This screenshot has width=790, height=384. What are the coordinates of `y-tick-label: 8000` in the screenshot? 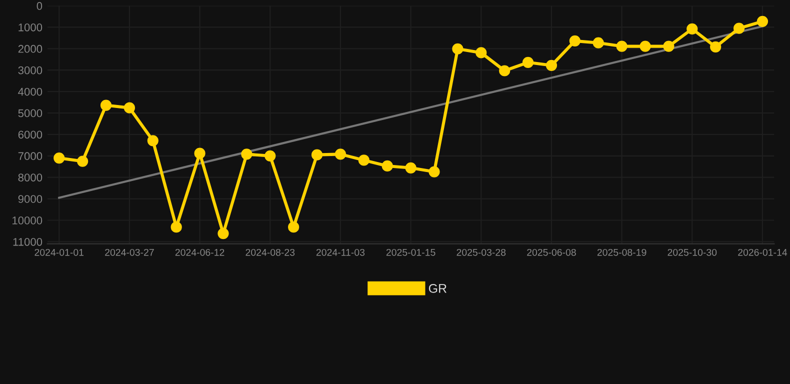 It's located at (30, 178).